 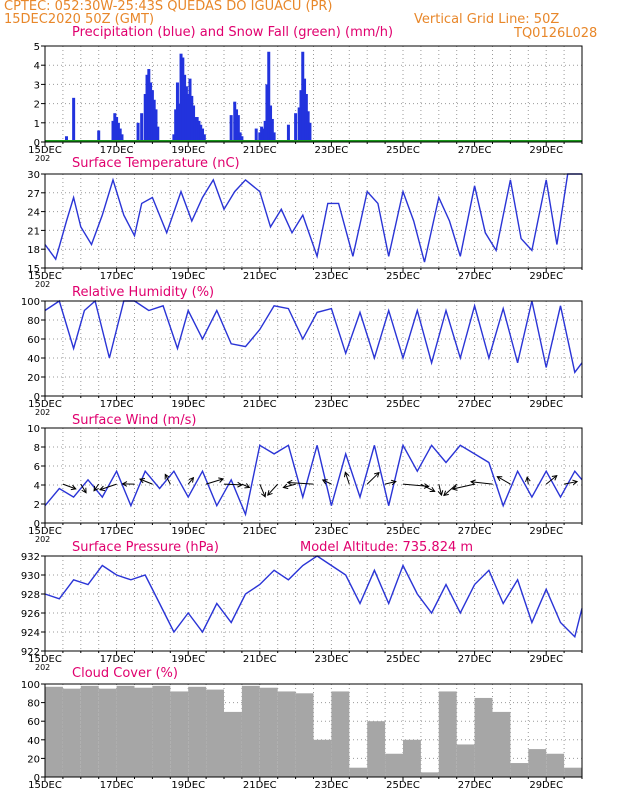 What do you see at coordinates (125, 673) in the screenshot?
I see `cloud-cover-title: Cloud Cover (%)` at bounding box center [125, 673].